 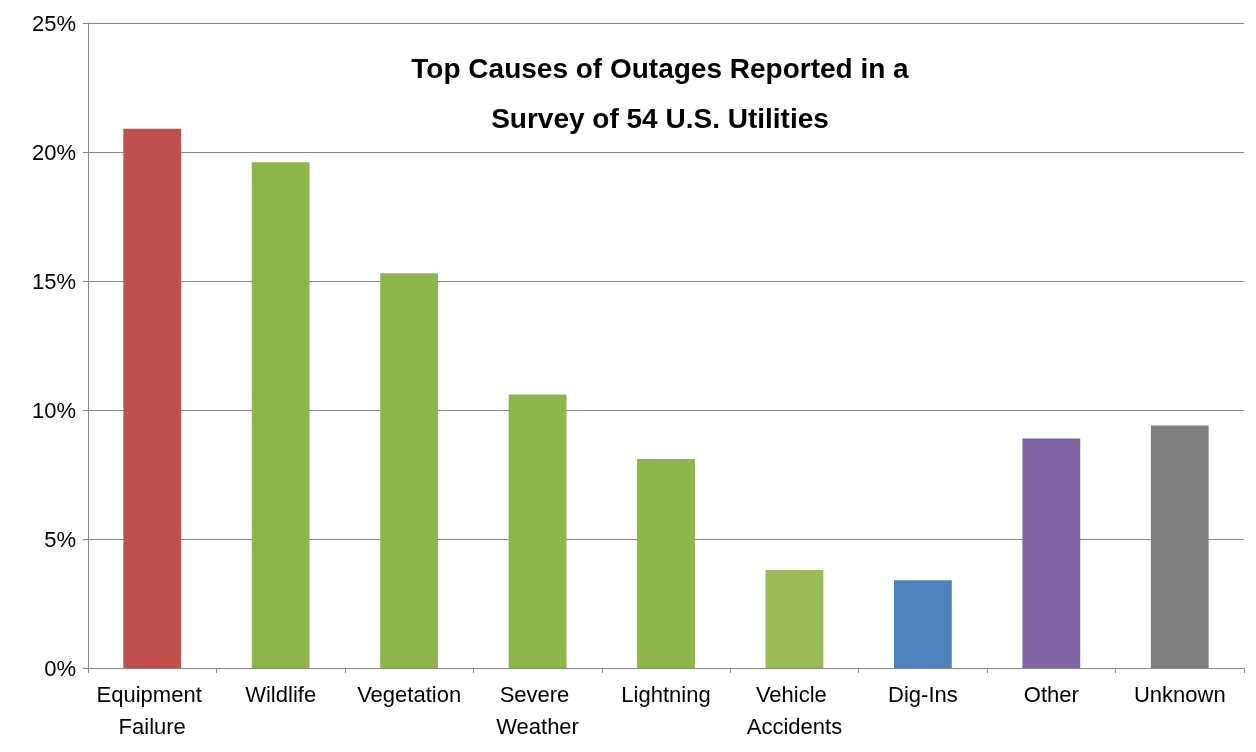 What do you see at coordinates (60, 668) in the screenshot?
I see `y-tick-label: 0%` at bounding box center [60, 668].